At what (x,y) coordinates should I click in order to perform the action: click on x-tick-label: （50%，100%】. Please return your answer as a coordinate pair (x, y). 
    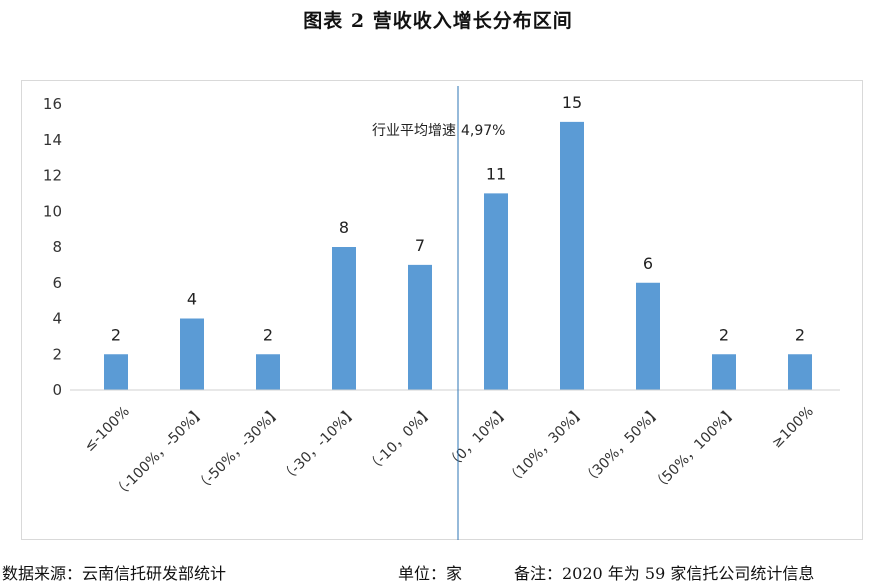
    Looking at the image, I should click on (695, 449).